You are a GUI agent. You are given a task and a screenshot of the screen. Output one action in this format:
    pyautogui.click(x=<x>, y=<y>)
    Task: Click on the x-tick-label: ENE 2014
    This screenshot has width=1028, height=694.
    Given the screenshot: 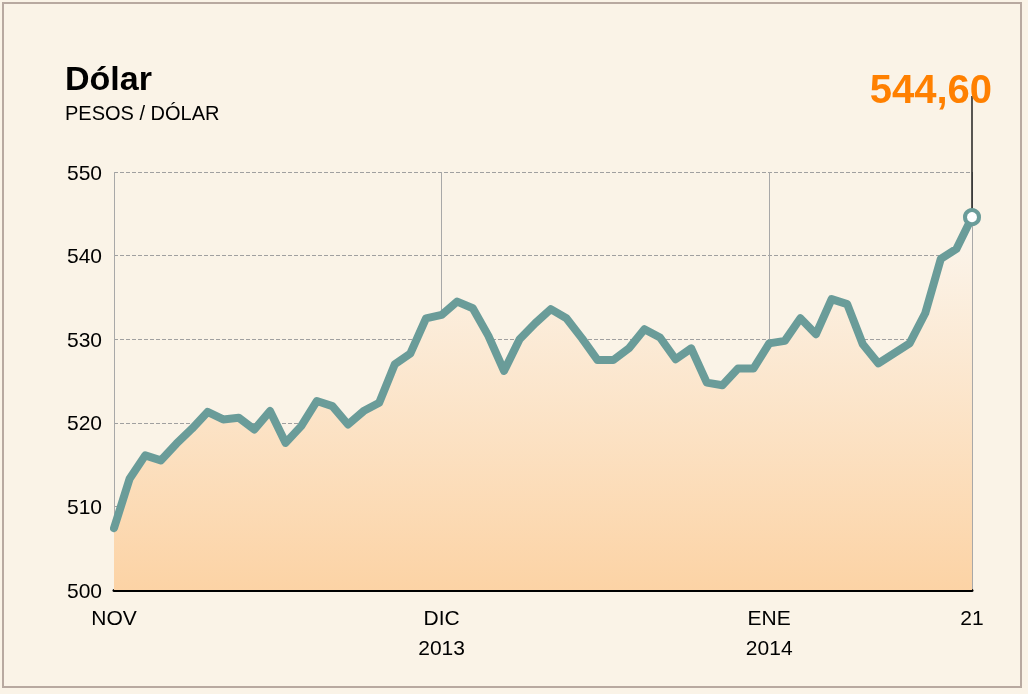 What is the action you would take?
    pyautogui.click(x=769, y=632)
    